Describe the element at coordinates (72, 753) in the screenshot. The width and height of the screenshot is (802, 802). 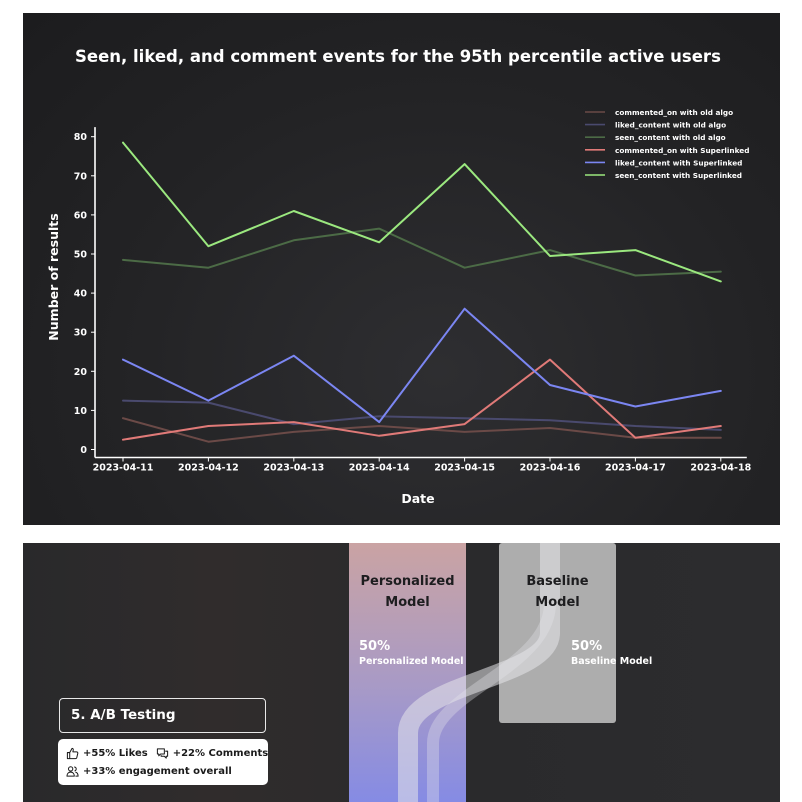
I see `thumbs-up-icon` at that location.